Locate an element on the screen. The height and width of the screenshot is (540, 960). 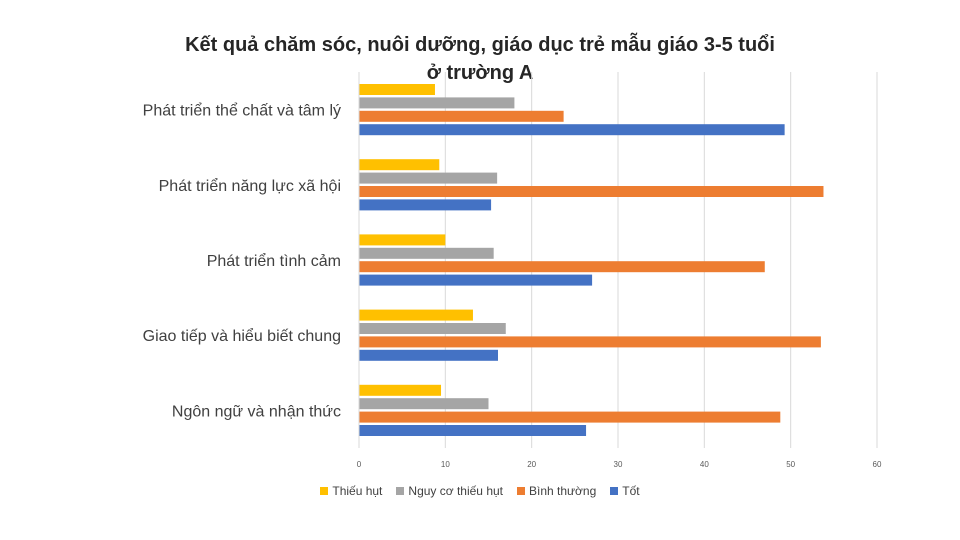
chart-legend: Thiếu hụt Nguy cơ thiếu hụt Bình thường Tốt is located at coordinates (480, 491).